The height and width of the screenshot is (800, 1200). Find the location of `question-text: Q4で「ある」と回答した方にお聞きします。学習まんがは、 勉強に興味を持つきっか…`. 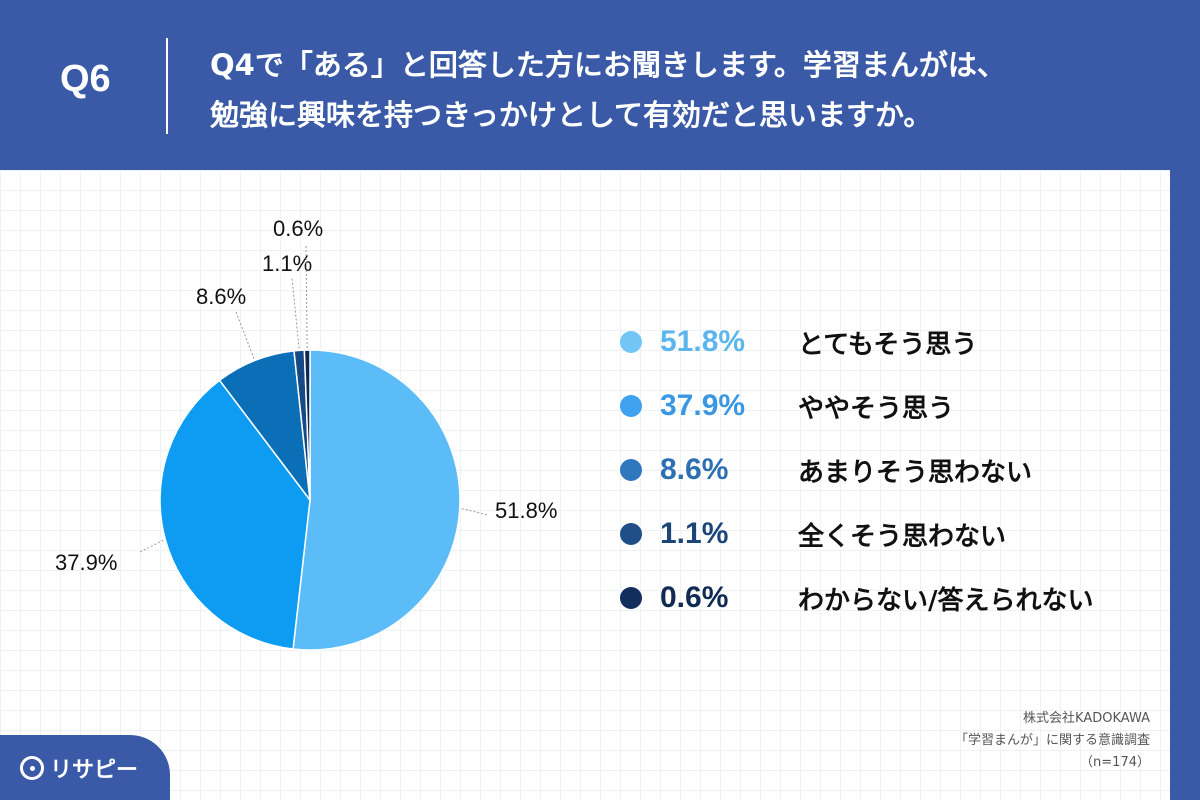

question-text: Q4で「ある」と回答した方にお聞きします。学習まんがは、 勉強に興味を持つきっか… is located at coordinates (608, 90).